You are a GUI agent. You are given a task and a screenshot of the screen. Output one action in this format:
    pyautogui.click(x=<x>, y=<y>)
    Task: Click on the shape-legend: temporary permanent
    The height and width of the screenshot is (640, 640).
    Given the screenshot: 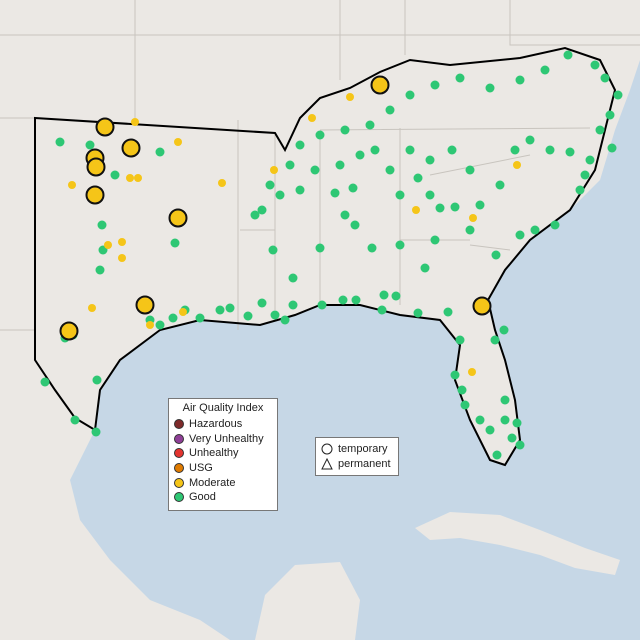 What is the action you would take?
    pyautogui.click(x=357, y=457)
    